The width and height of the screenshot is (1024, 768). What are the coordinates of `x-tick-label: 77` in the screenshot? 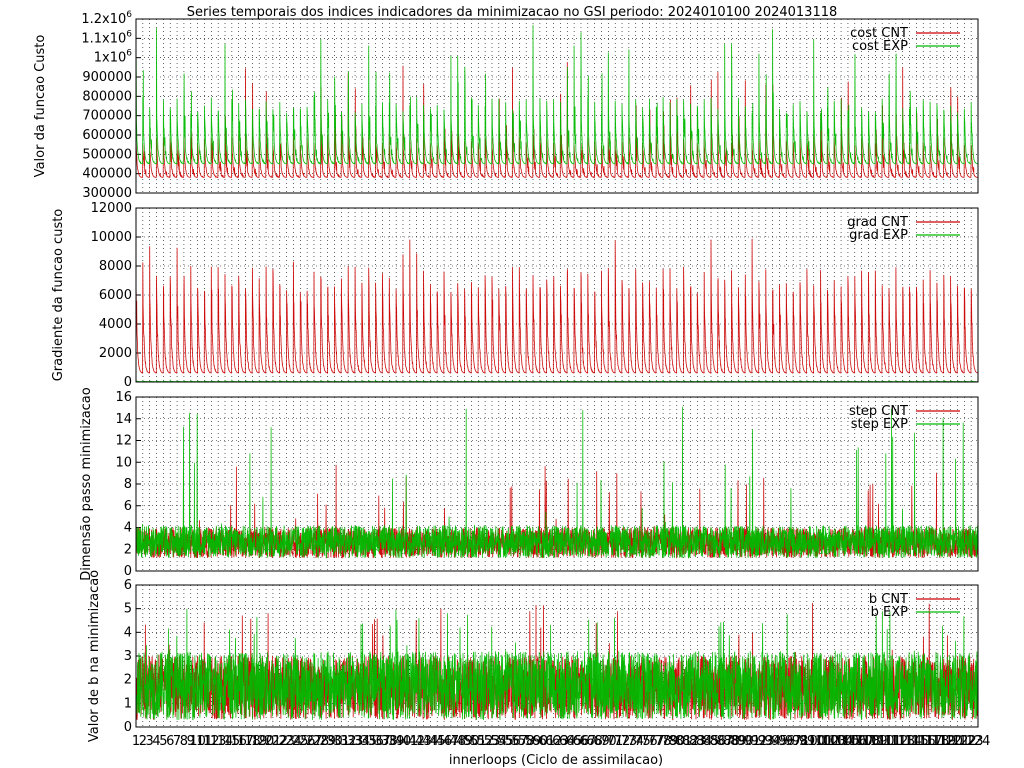 It's located at (656, 741).